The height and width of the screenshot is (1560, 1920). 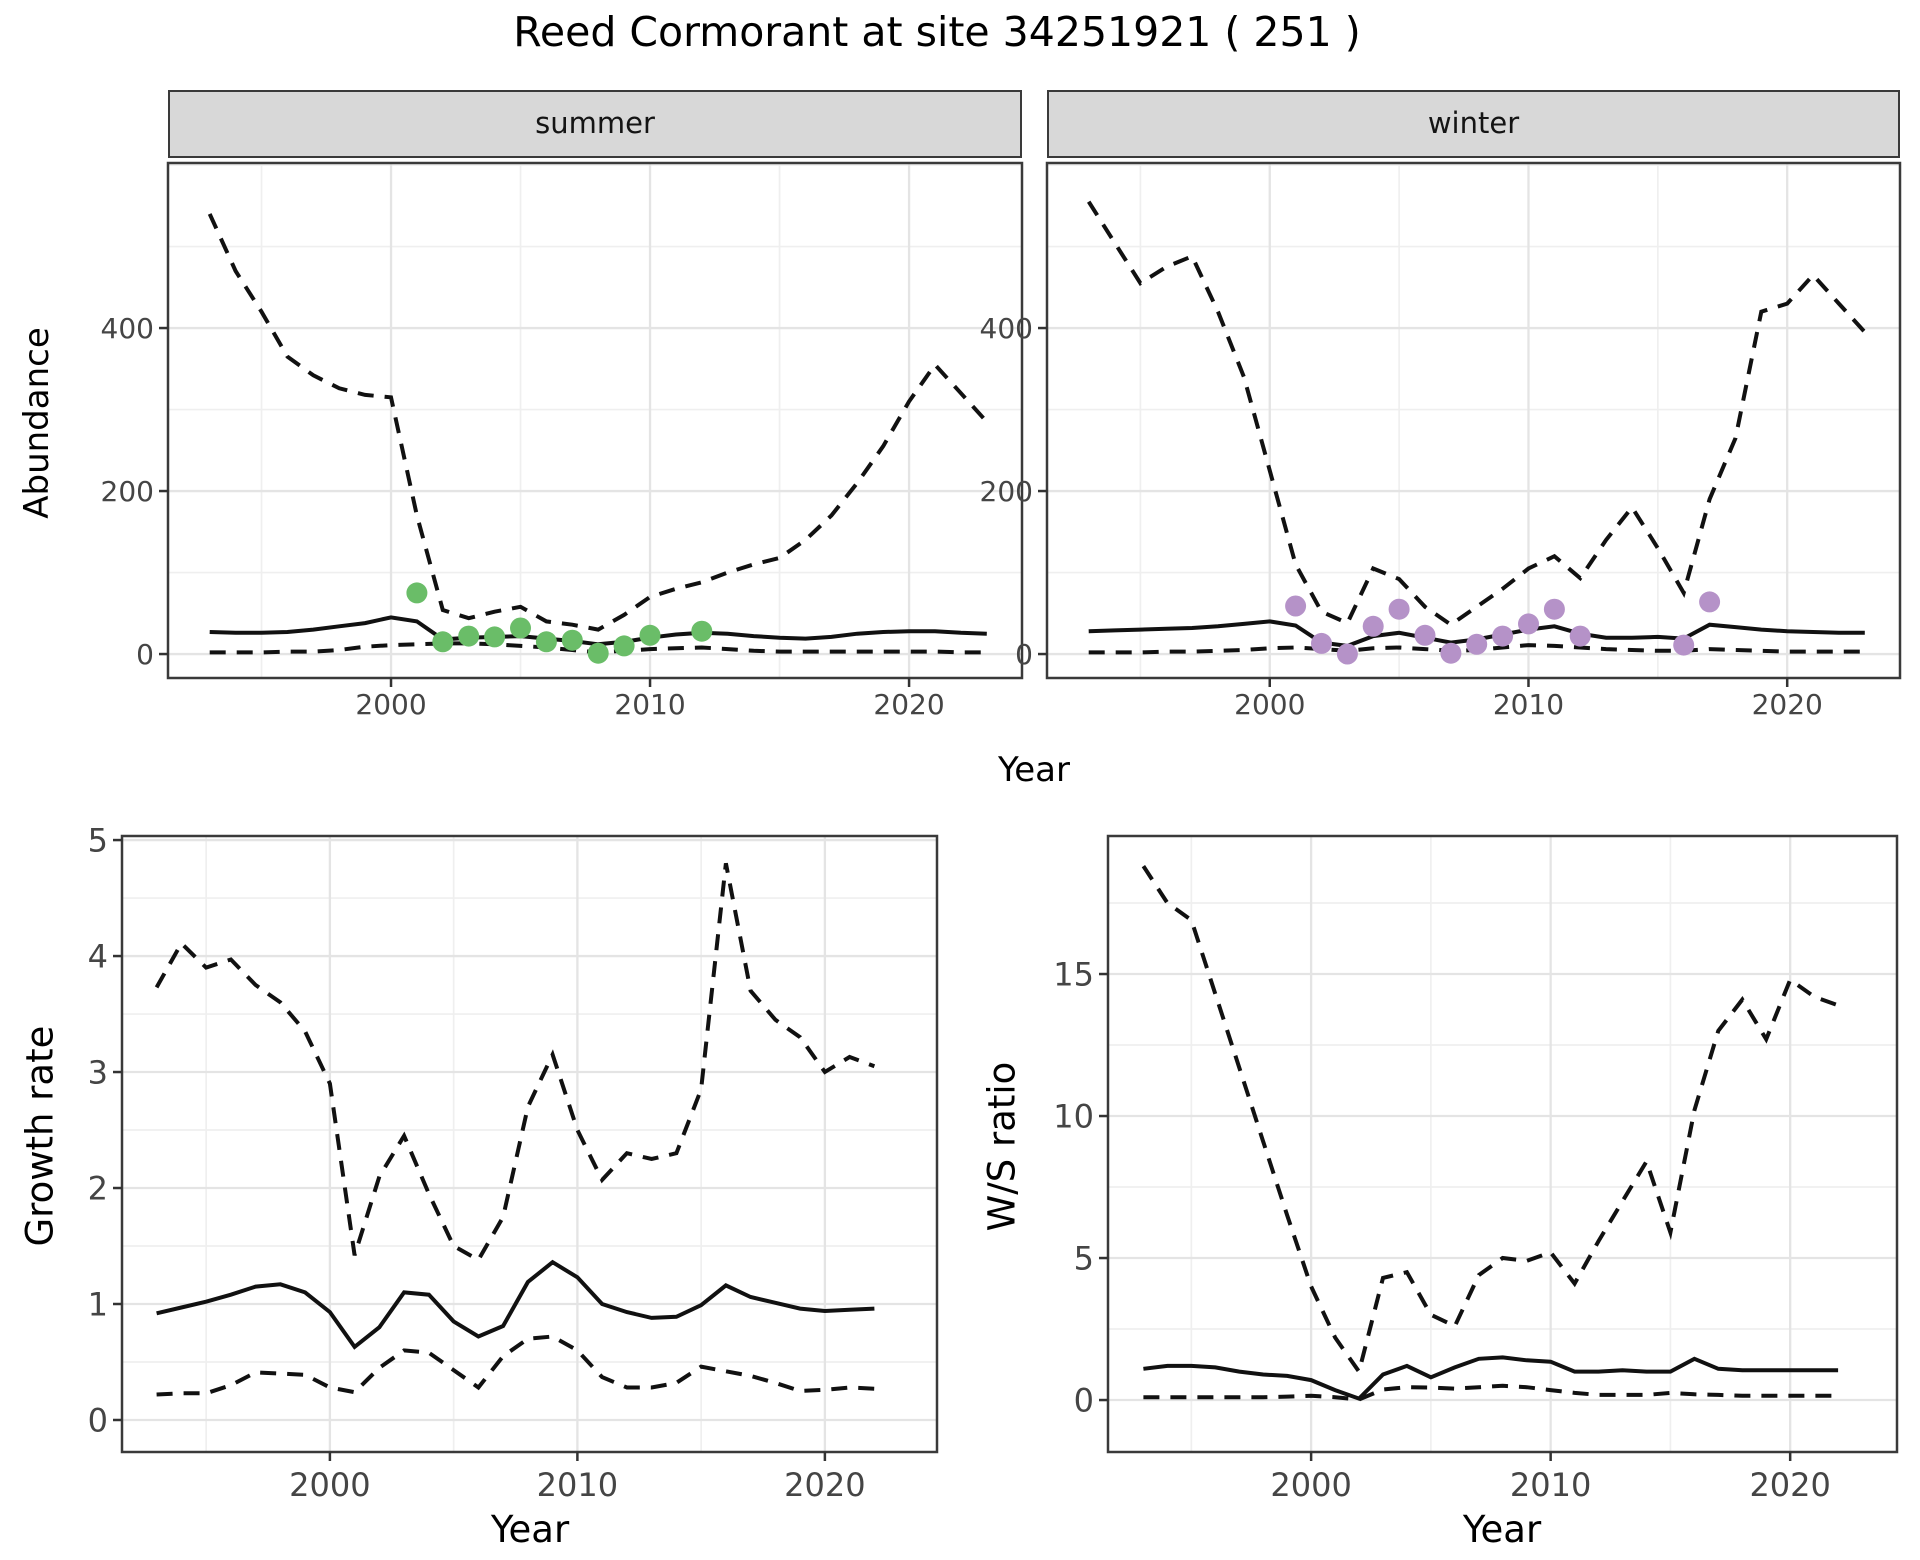 I want to click on y-tick-label: 10, so click(x=1073, y=1117).